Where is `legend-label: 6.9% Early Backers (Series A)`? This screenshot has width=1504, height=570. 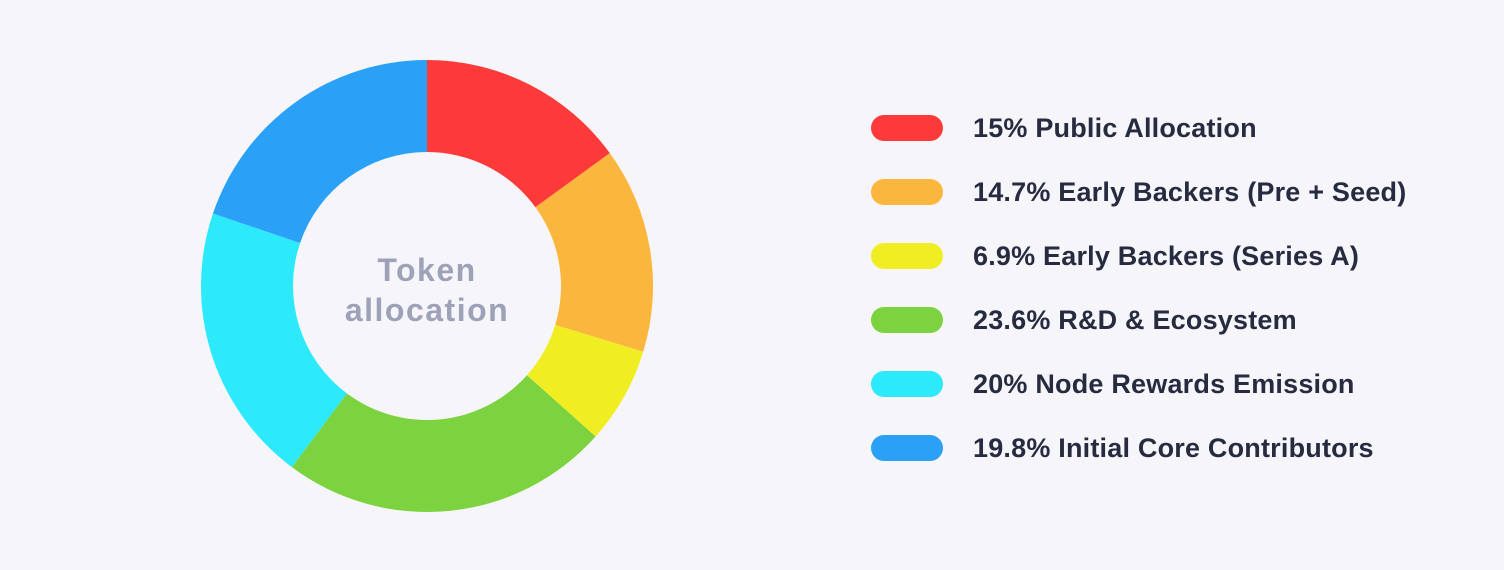
legend-label: 6.9% Early Backers (Series A) is located at coordinates (1166, 255).